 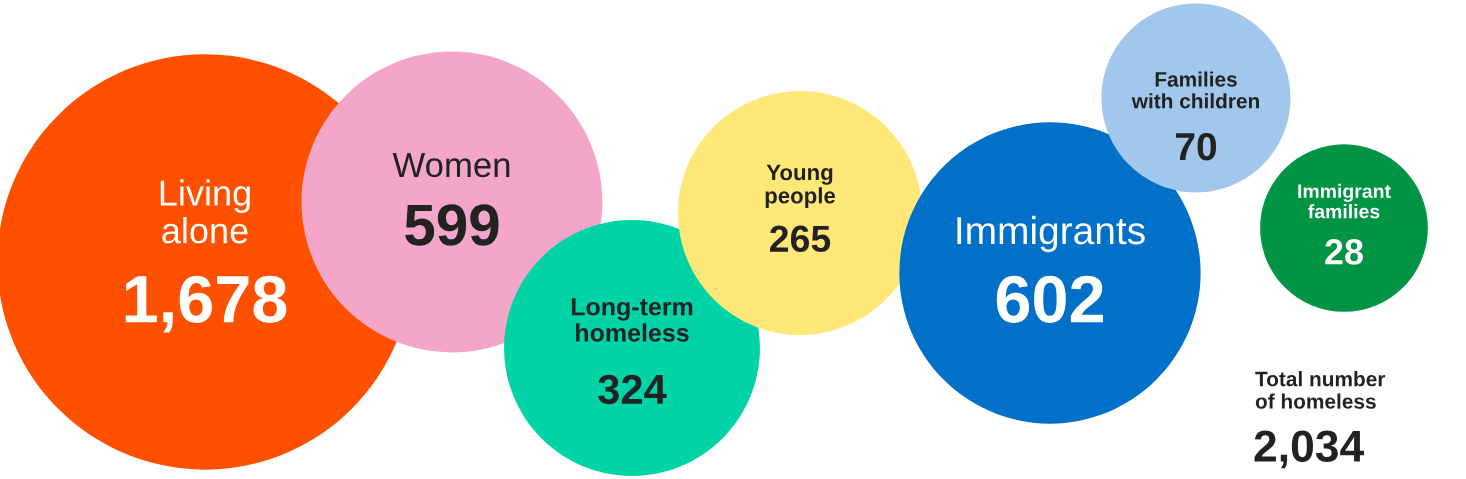 I want to click on text: 2,034, so click(x=1309, y=449).